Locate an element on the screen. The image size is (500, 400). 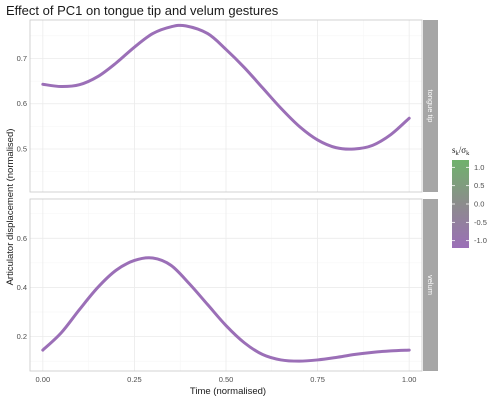
x-axis-title: Time (normalised) is located at coordinates (228, 391).